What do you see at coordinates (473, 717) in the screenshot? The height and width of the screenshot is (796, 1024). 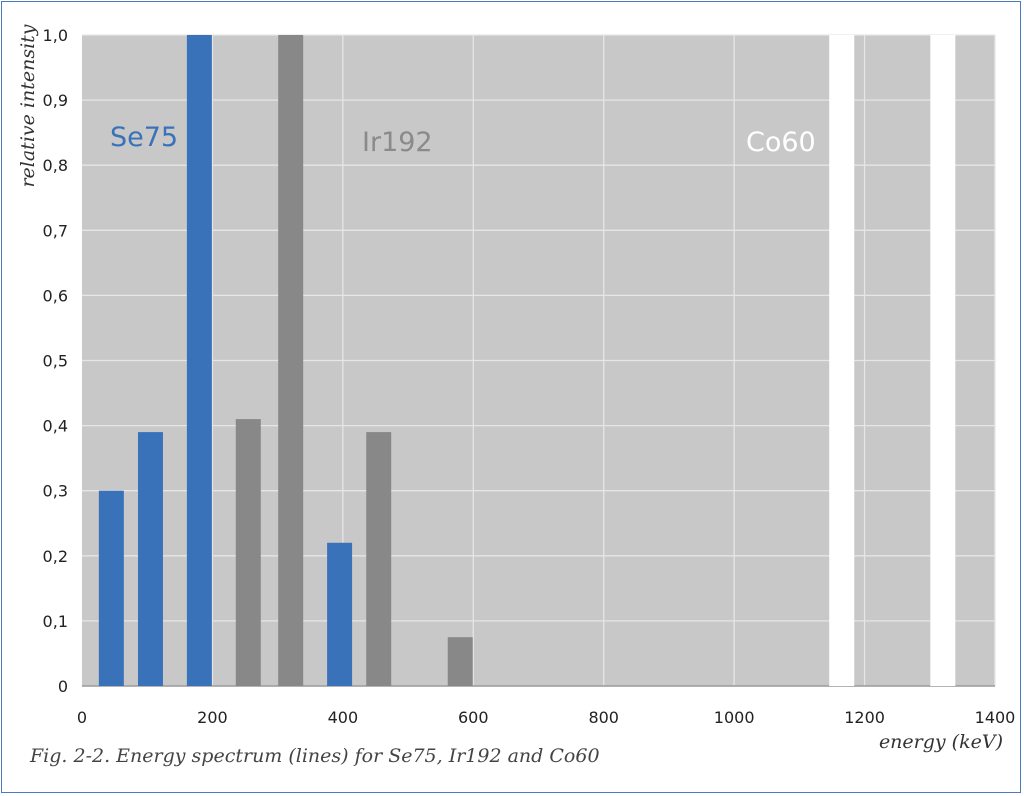 I see `x-tick-label: 600` at bounding box center [473, 717].